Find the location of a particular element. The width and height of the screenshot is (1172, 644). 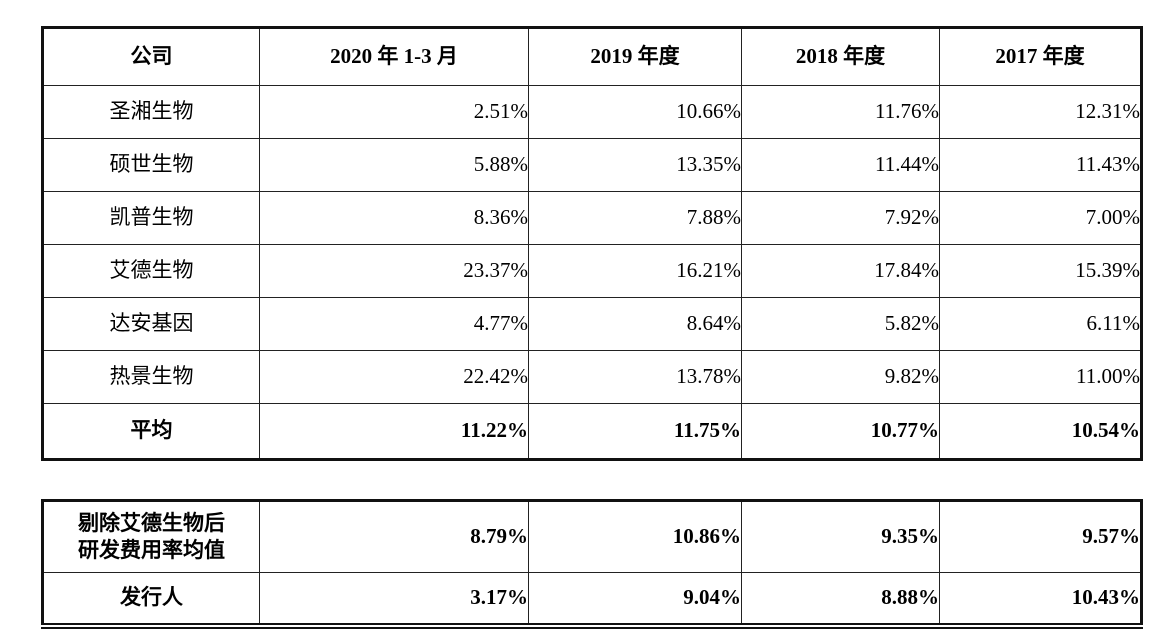

value-cell: 8.88% is located at coordinates (840, 599).